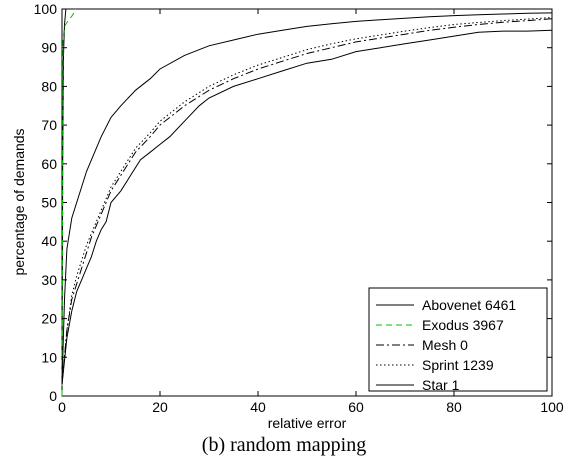 Image resolution: width=568 pixels, height=462 pixels. Describe the element at coordinates (49, 357) in the screenshot. I see `y-tick-label: 10` at that location.